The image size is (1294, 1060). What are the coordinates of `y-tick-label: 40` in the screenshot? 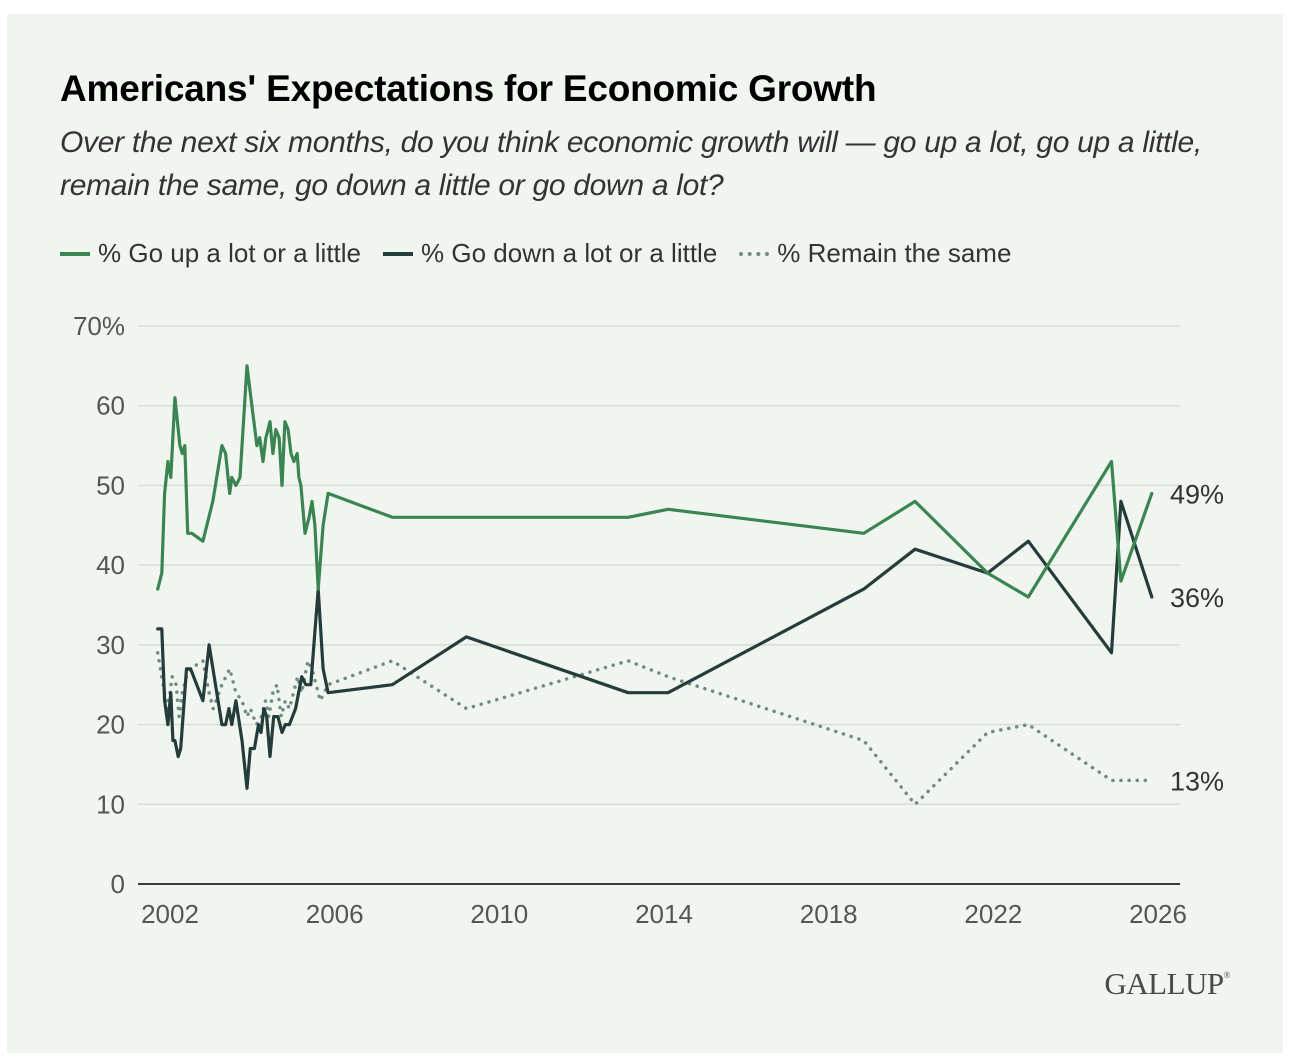 It's located at (110, 565).